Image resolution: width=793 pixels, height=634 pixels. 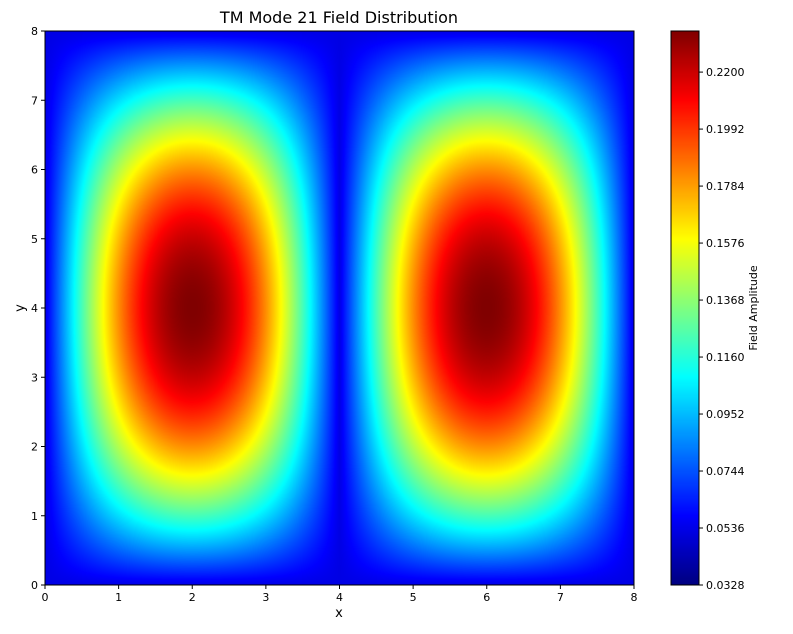 I want to click on colorbar-tick-label: 0.0952, so click(x=725, y=414).